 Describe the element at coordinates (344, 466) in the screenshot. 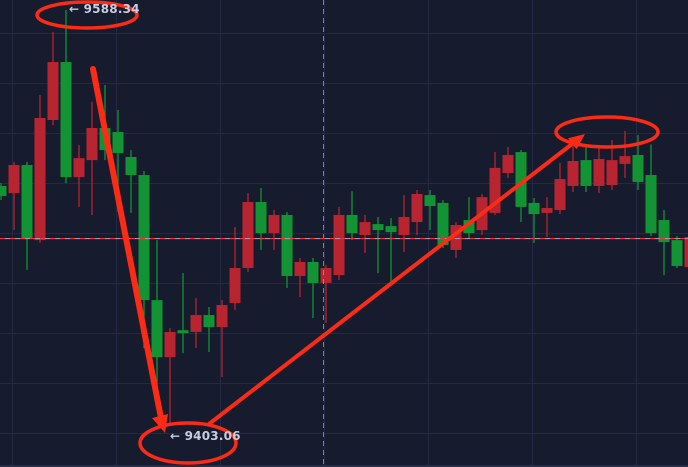

I see `chart-bottom-edge` at that location.